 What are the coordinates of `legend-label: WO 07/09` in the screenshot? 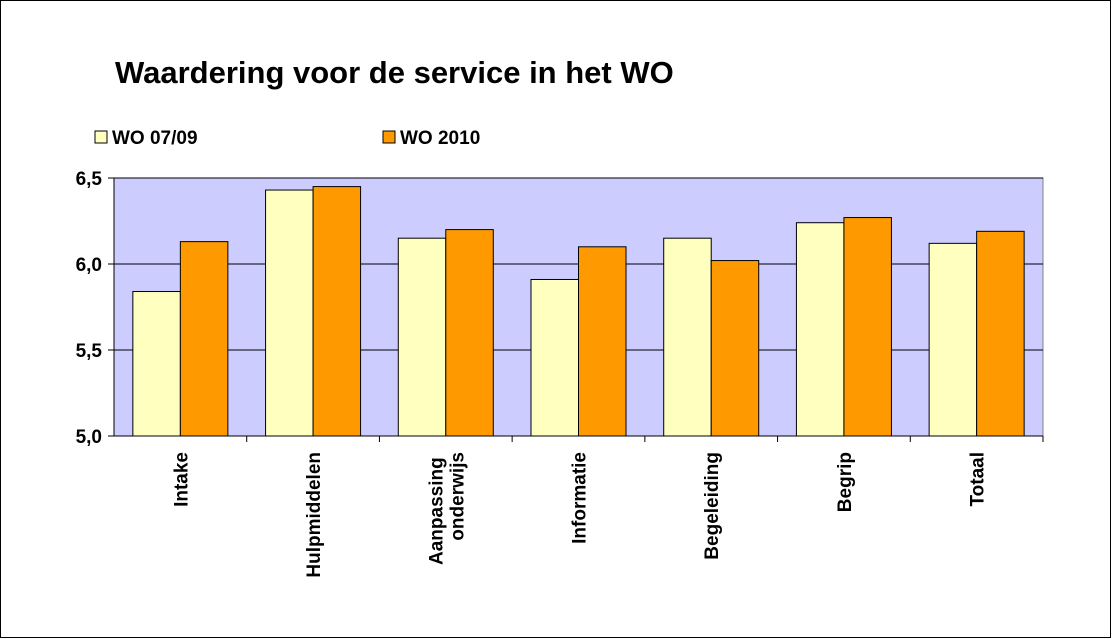 It's located at (155, 138).